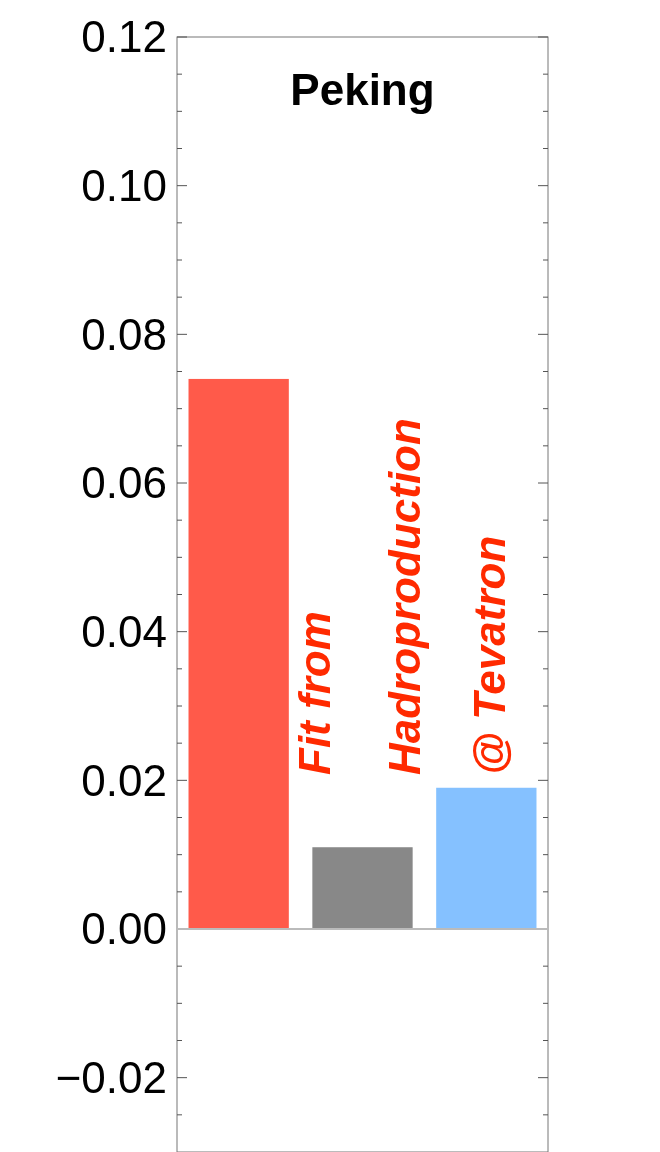 The image size is (660, 1152). I want to click on y-tick-label: 0.06, so click(124, 483).